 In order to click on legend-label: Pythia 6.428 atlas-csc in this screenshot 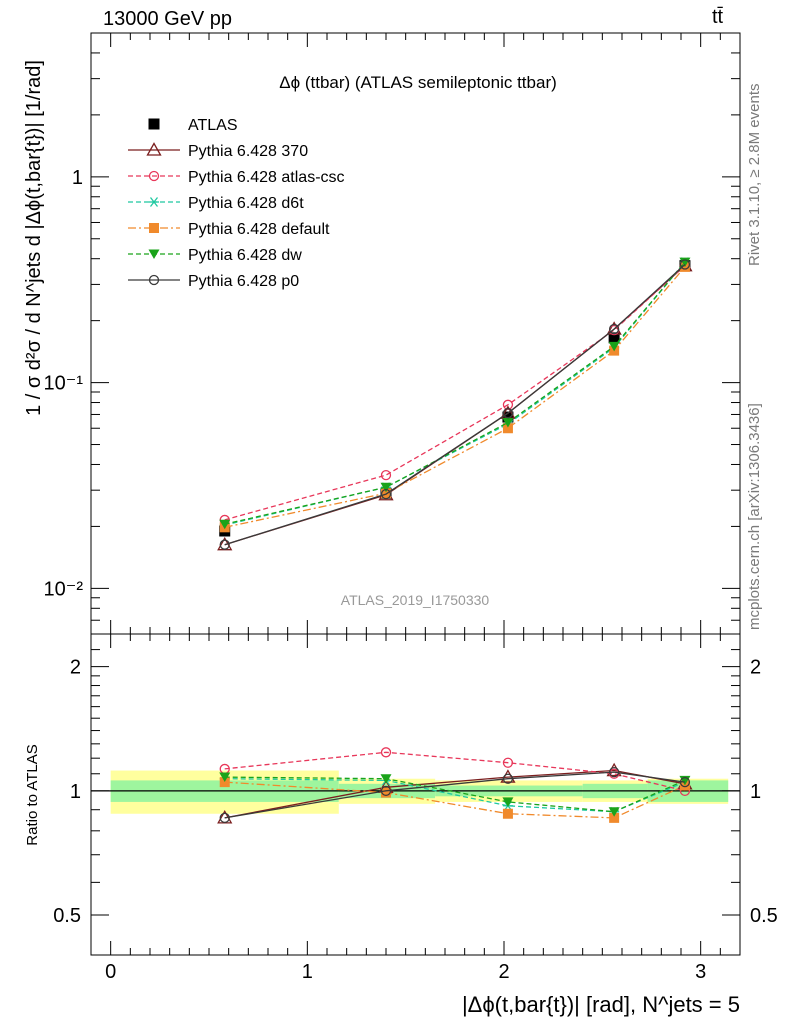, I will do `click(266, 177)`.